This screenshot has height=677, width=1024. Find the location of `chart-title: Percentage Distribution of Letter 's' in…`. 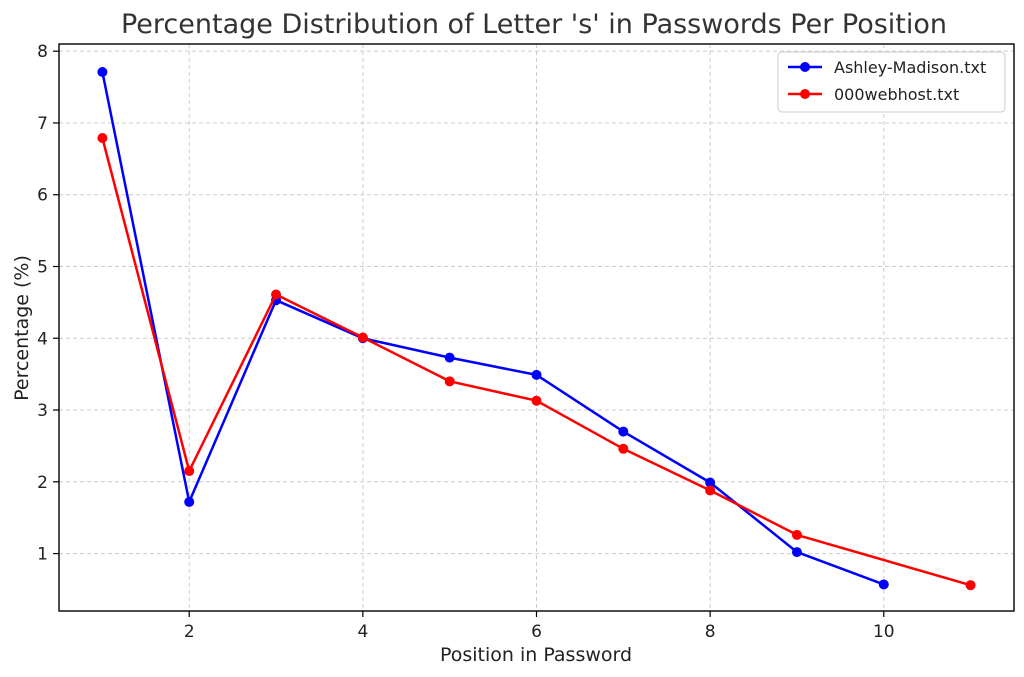

chart-title: Percentage Distribution of Letter 's' in… is located at coordinates (534, 24).